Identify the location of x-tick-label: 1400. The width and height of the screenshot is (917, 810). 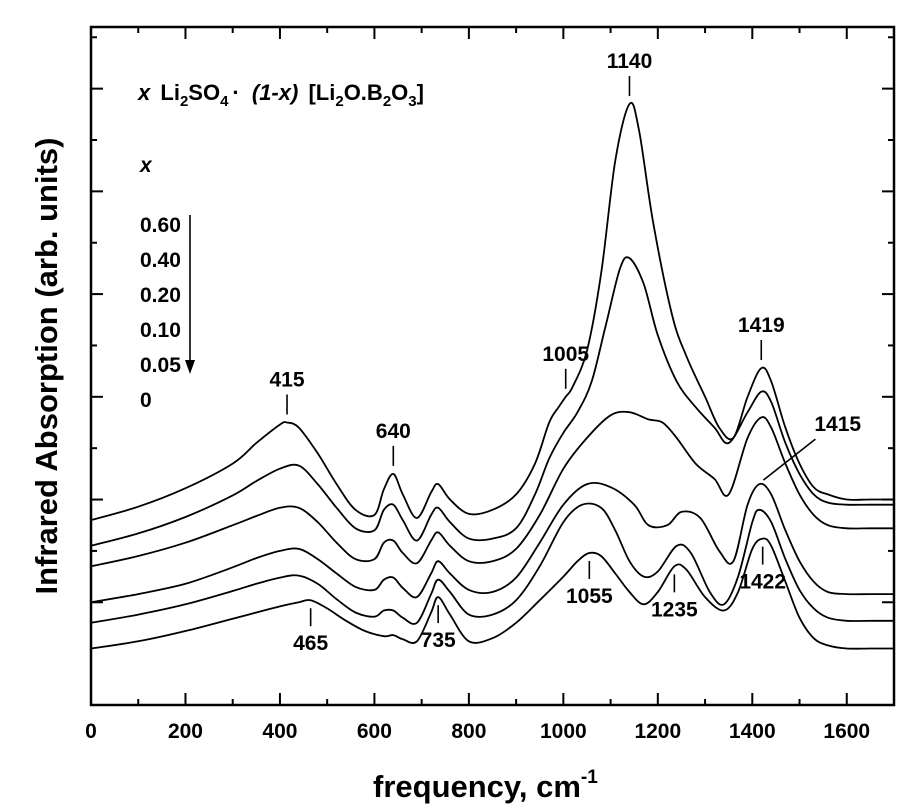
(752, 731).